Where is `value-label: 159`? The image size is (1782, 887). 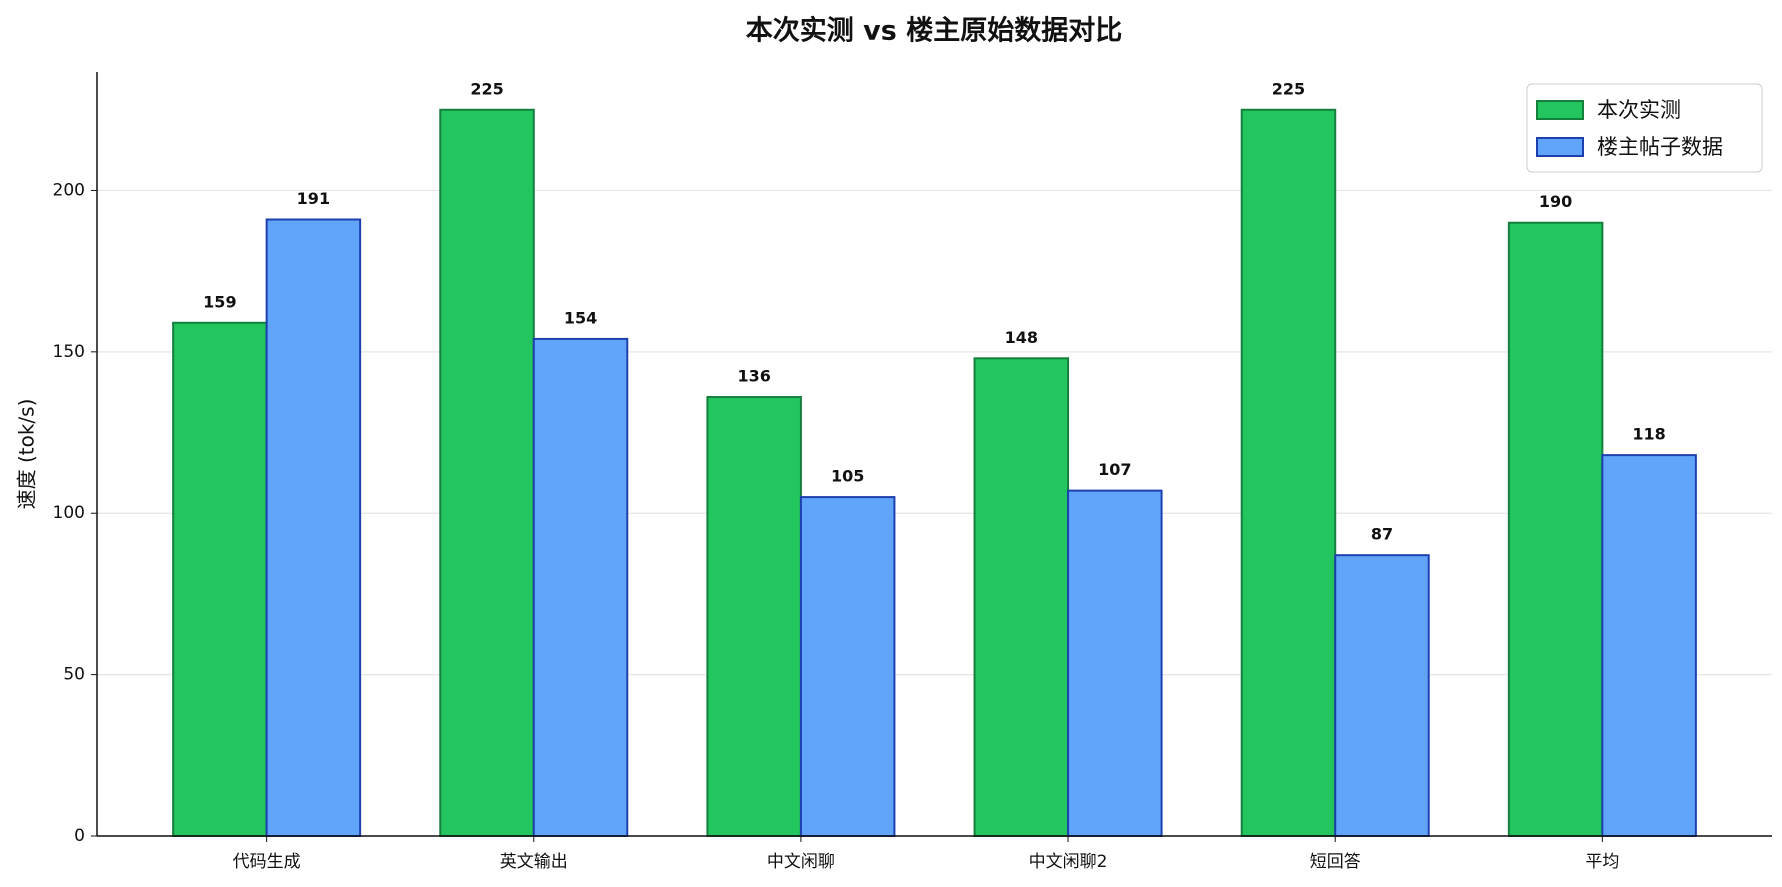 value-label: 159 is located at coordinates (219, 301).